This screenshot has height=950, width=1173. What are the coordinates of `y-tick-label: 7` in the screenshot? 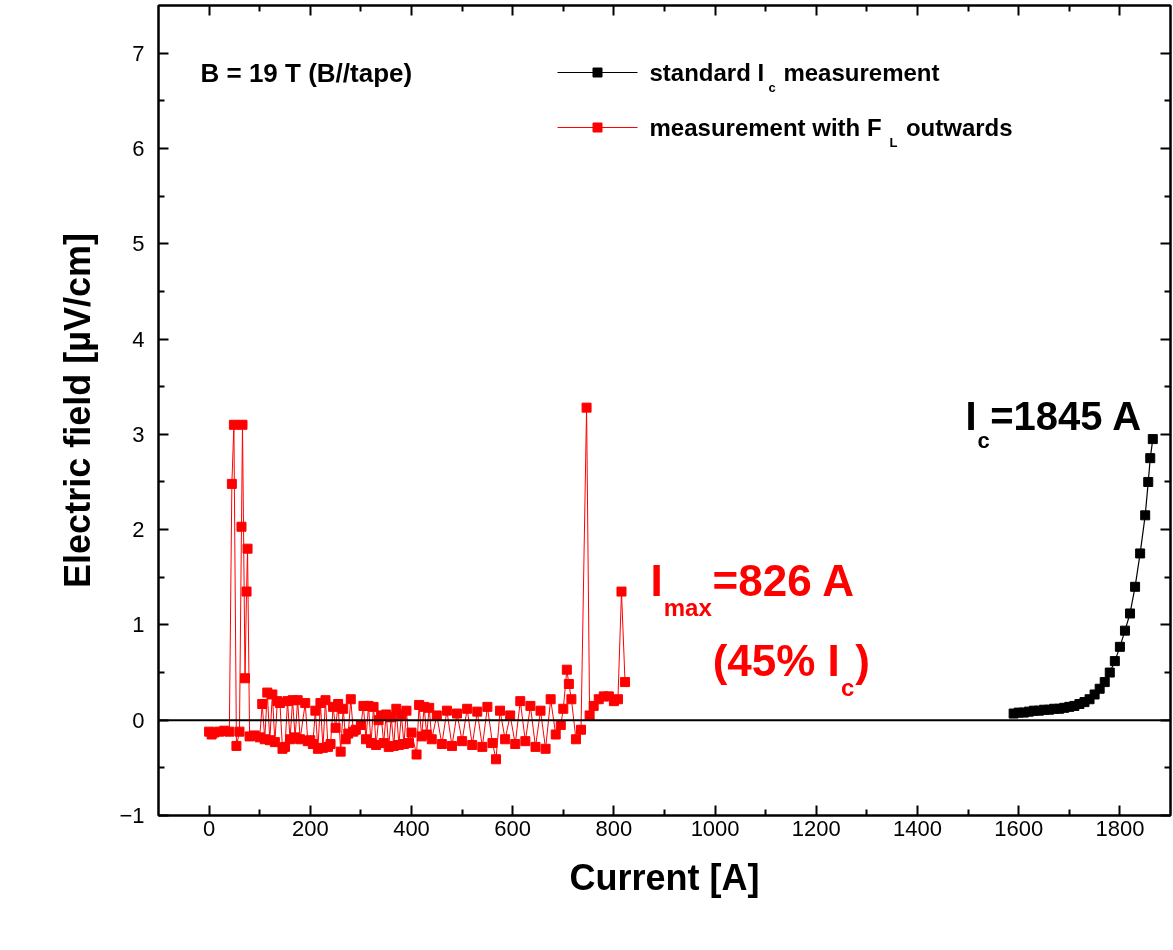 It's located at (138, 53).